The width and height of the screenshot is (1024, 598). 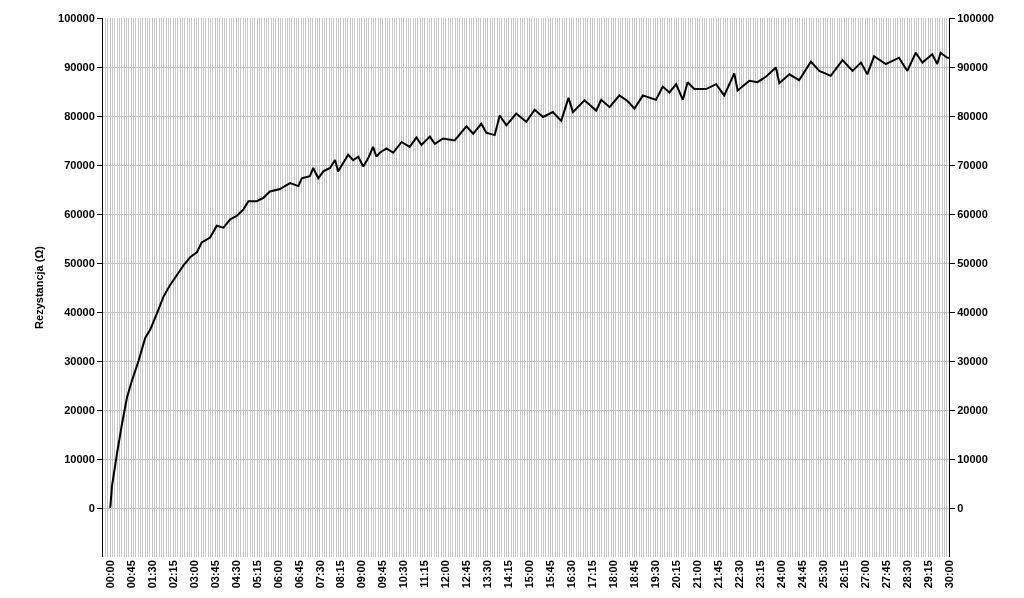 What do you see at coordinates (948, 574) in the screenshot?
I see `x-tick-label: 30:00` at bounding box center [948, 574].